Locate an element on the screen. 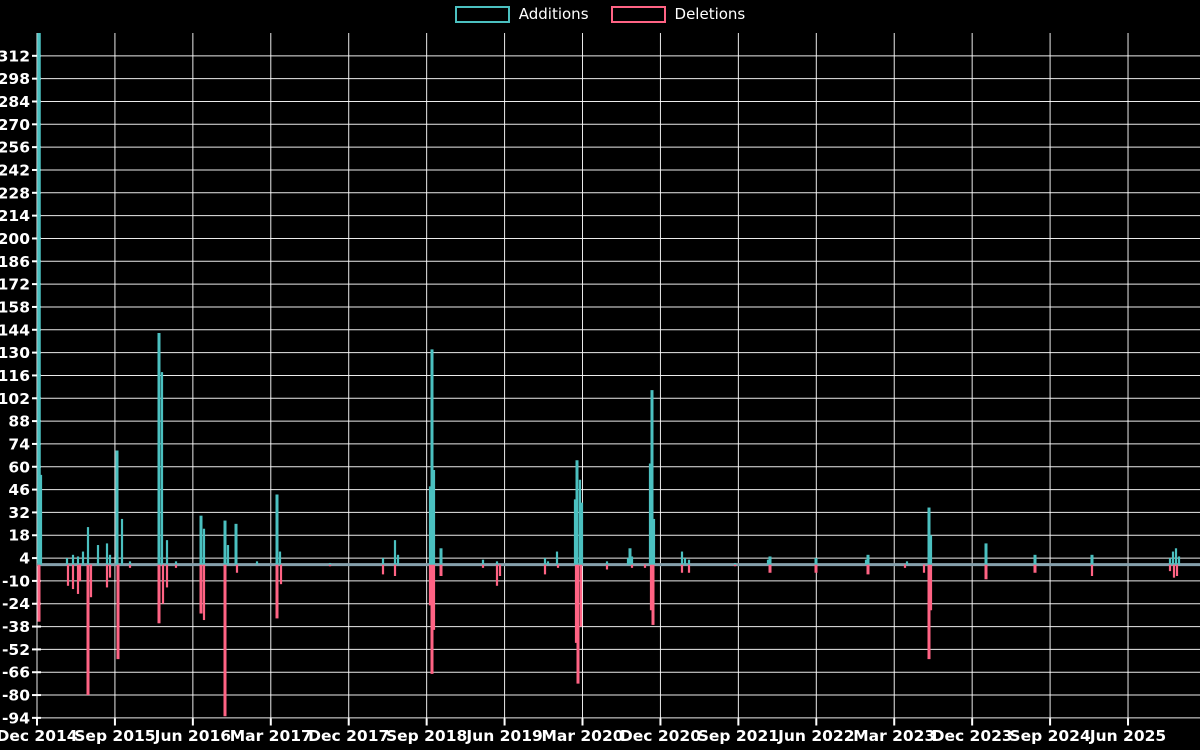 Image resolution: width=1200 pixels, height=750 pixels. y-axis-label: 144 is located at coordinates (15, 330).